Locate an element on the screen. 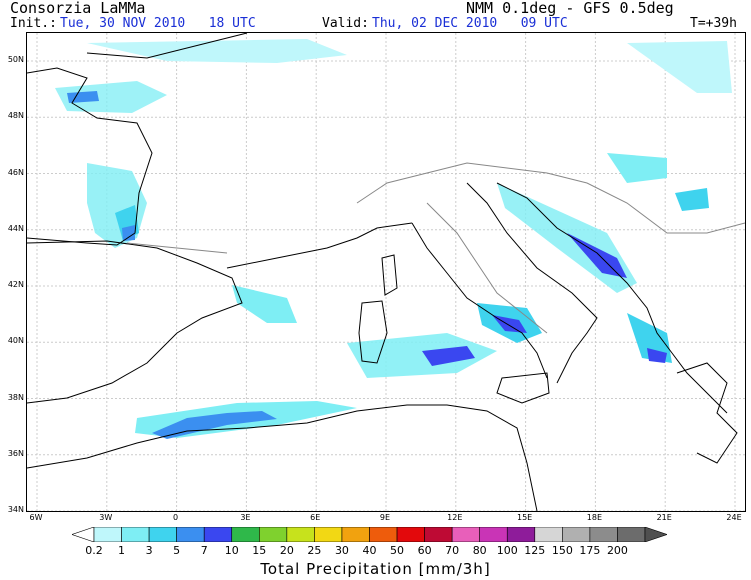 The image size is (751, 580). colorbar-tick-label: 5 is located at coordinates (177, 550).